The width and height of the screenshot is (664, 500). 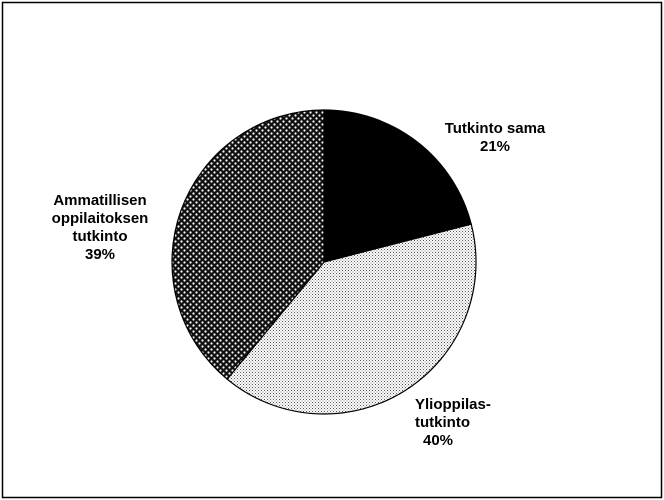 I want to click on category-label: Ammatillisen oppilaitoksen tutkinto, so click(x=100, y=218).